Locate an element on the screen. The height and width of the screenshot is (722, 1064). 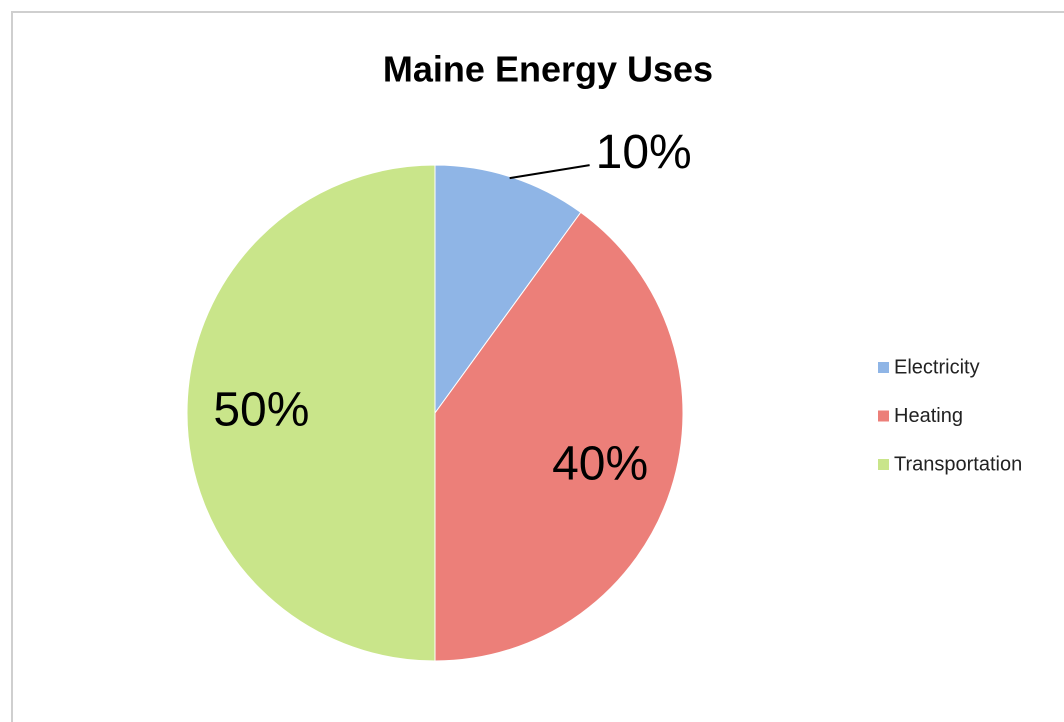
pie-slice is located at coordinates (559, 436).